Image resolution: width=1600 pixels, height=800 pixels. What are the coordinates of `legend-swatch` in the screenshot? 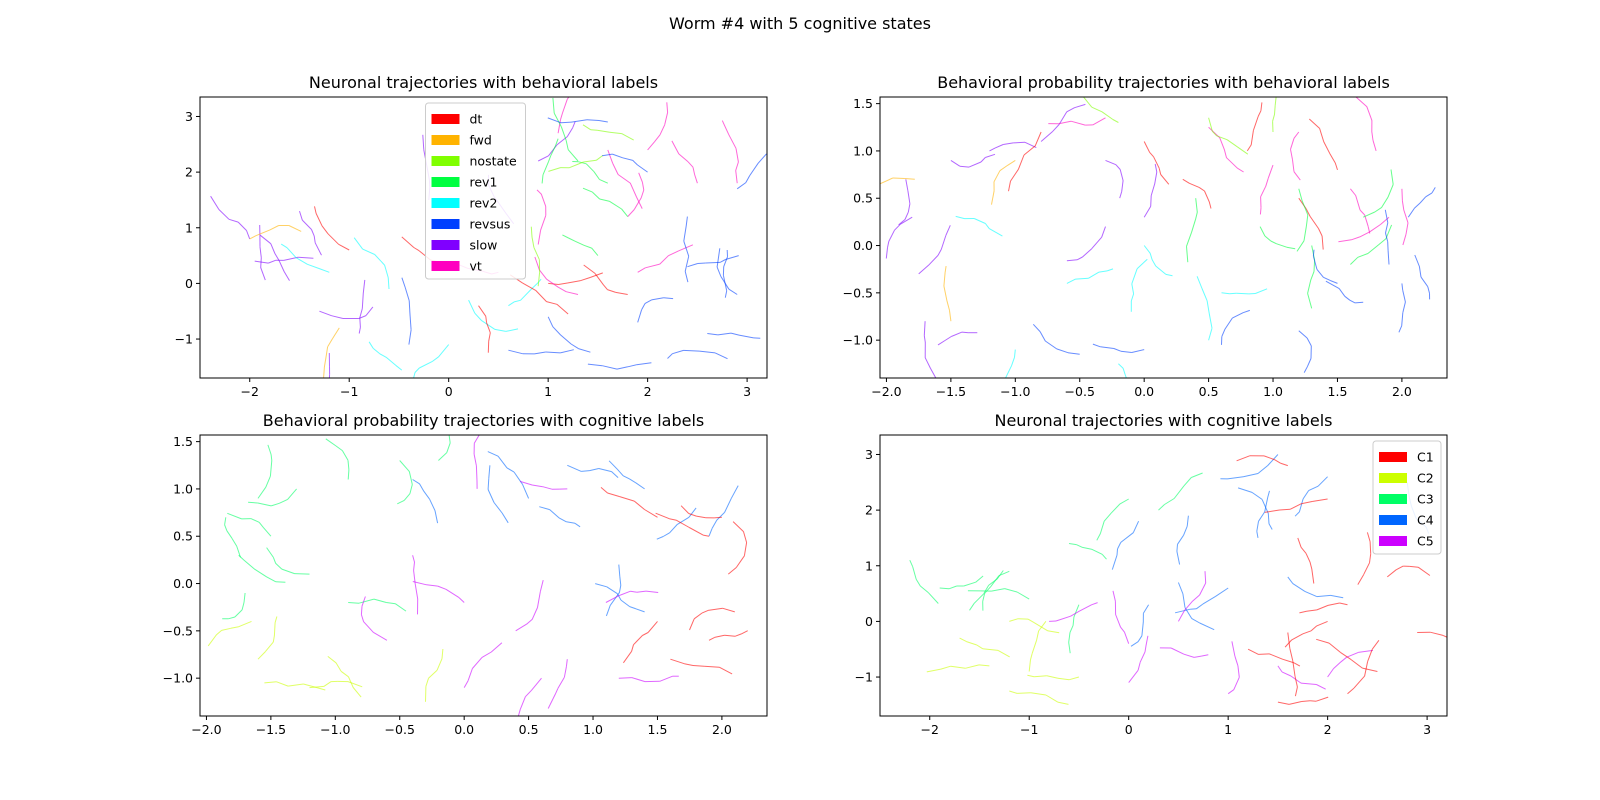 It's located at (445, 182).